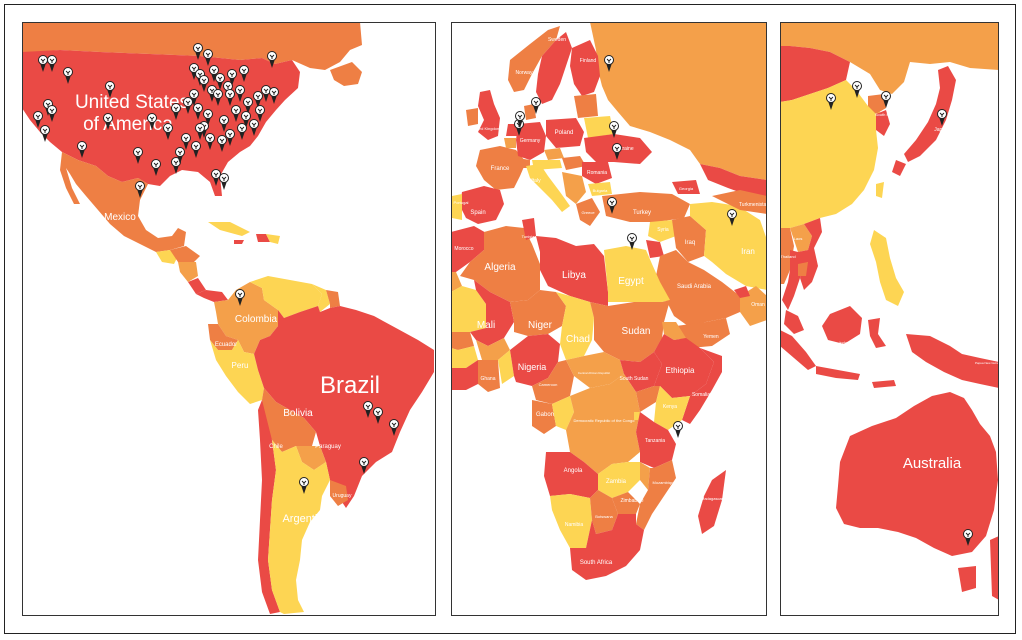 The height and width of the screenshot is (640, 1022). Describe the element at coordinates (636, 331) in the screenshot. I see `label-sudan: Sudan` at that location.